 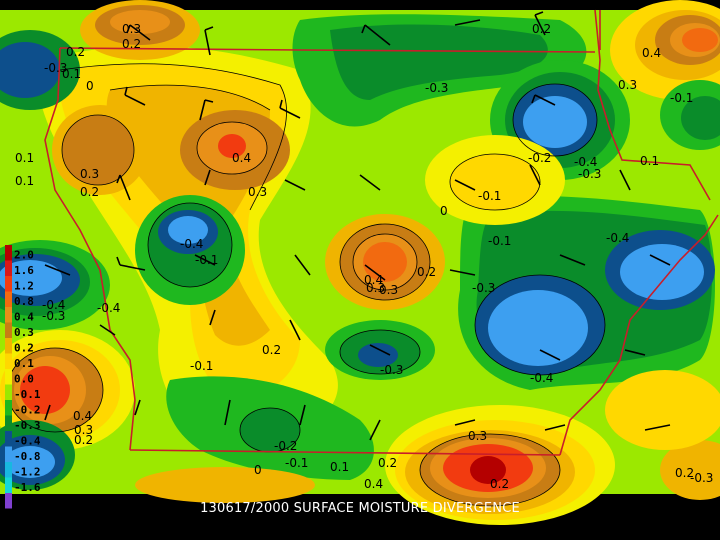 What do you see at coordinates (24, 363) in the screenshot?
I see `legend-label: 0.1` at bounding box center [24, 363].